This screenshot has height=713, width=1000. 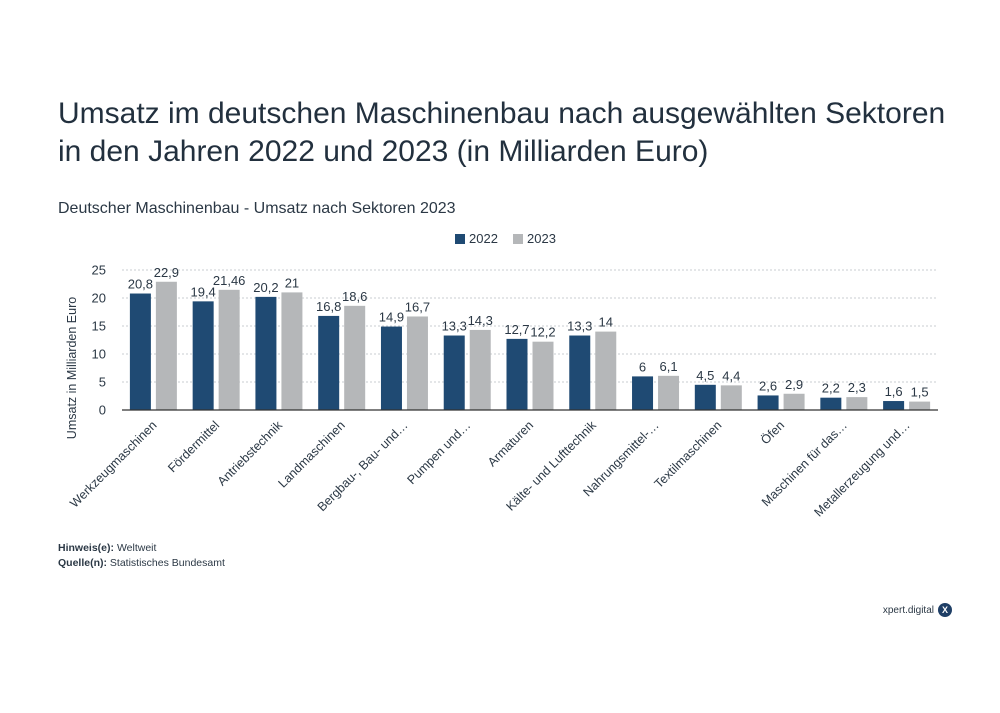 What do you see at coordinates (82, 563) in the screenshot?
I see `source-label: Quelle(n):` at bounding box center [82, 563].